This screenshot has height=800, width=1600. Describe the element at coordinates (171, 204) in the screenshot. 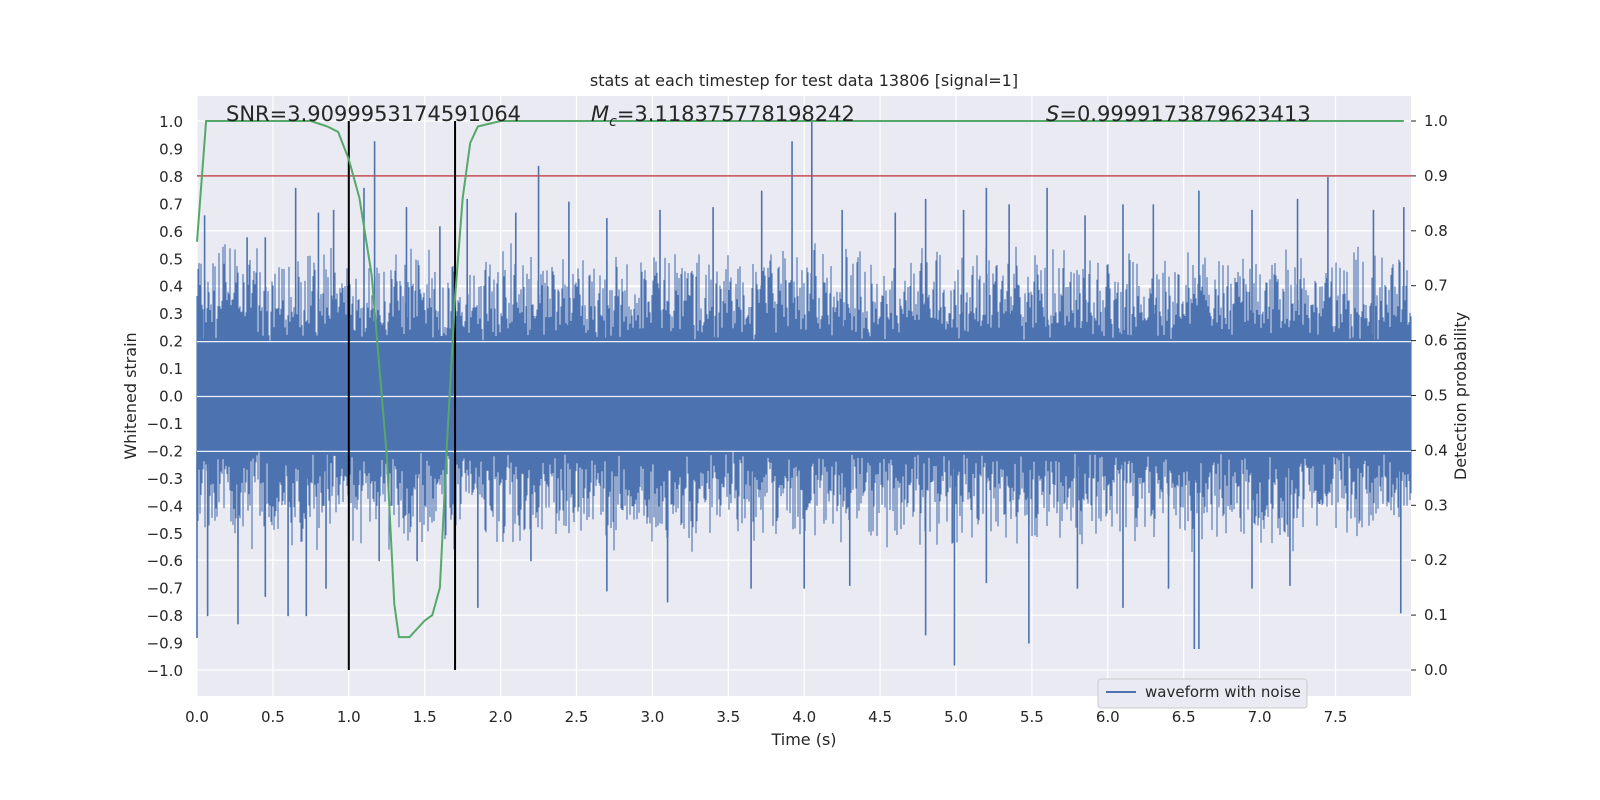

I see `y-tick-label: 0.7` at that location.